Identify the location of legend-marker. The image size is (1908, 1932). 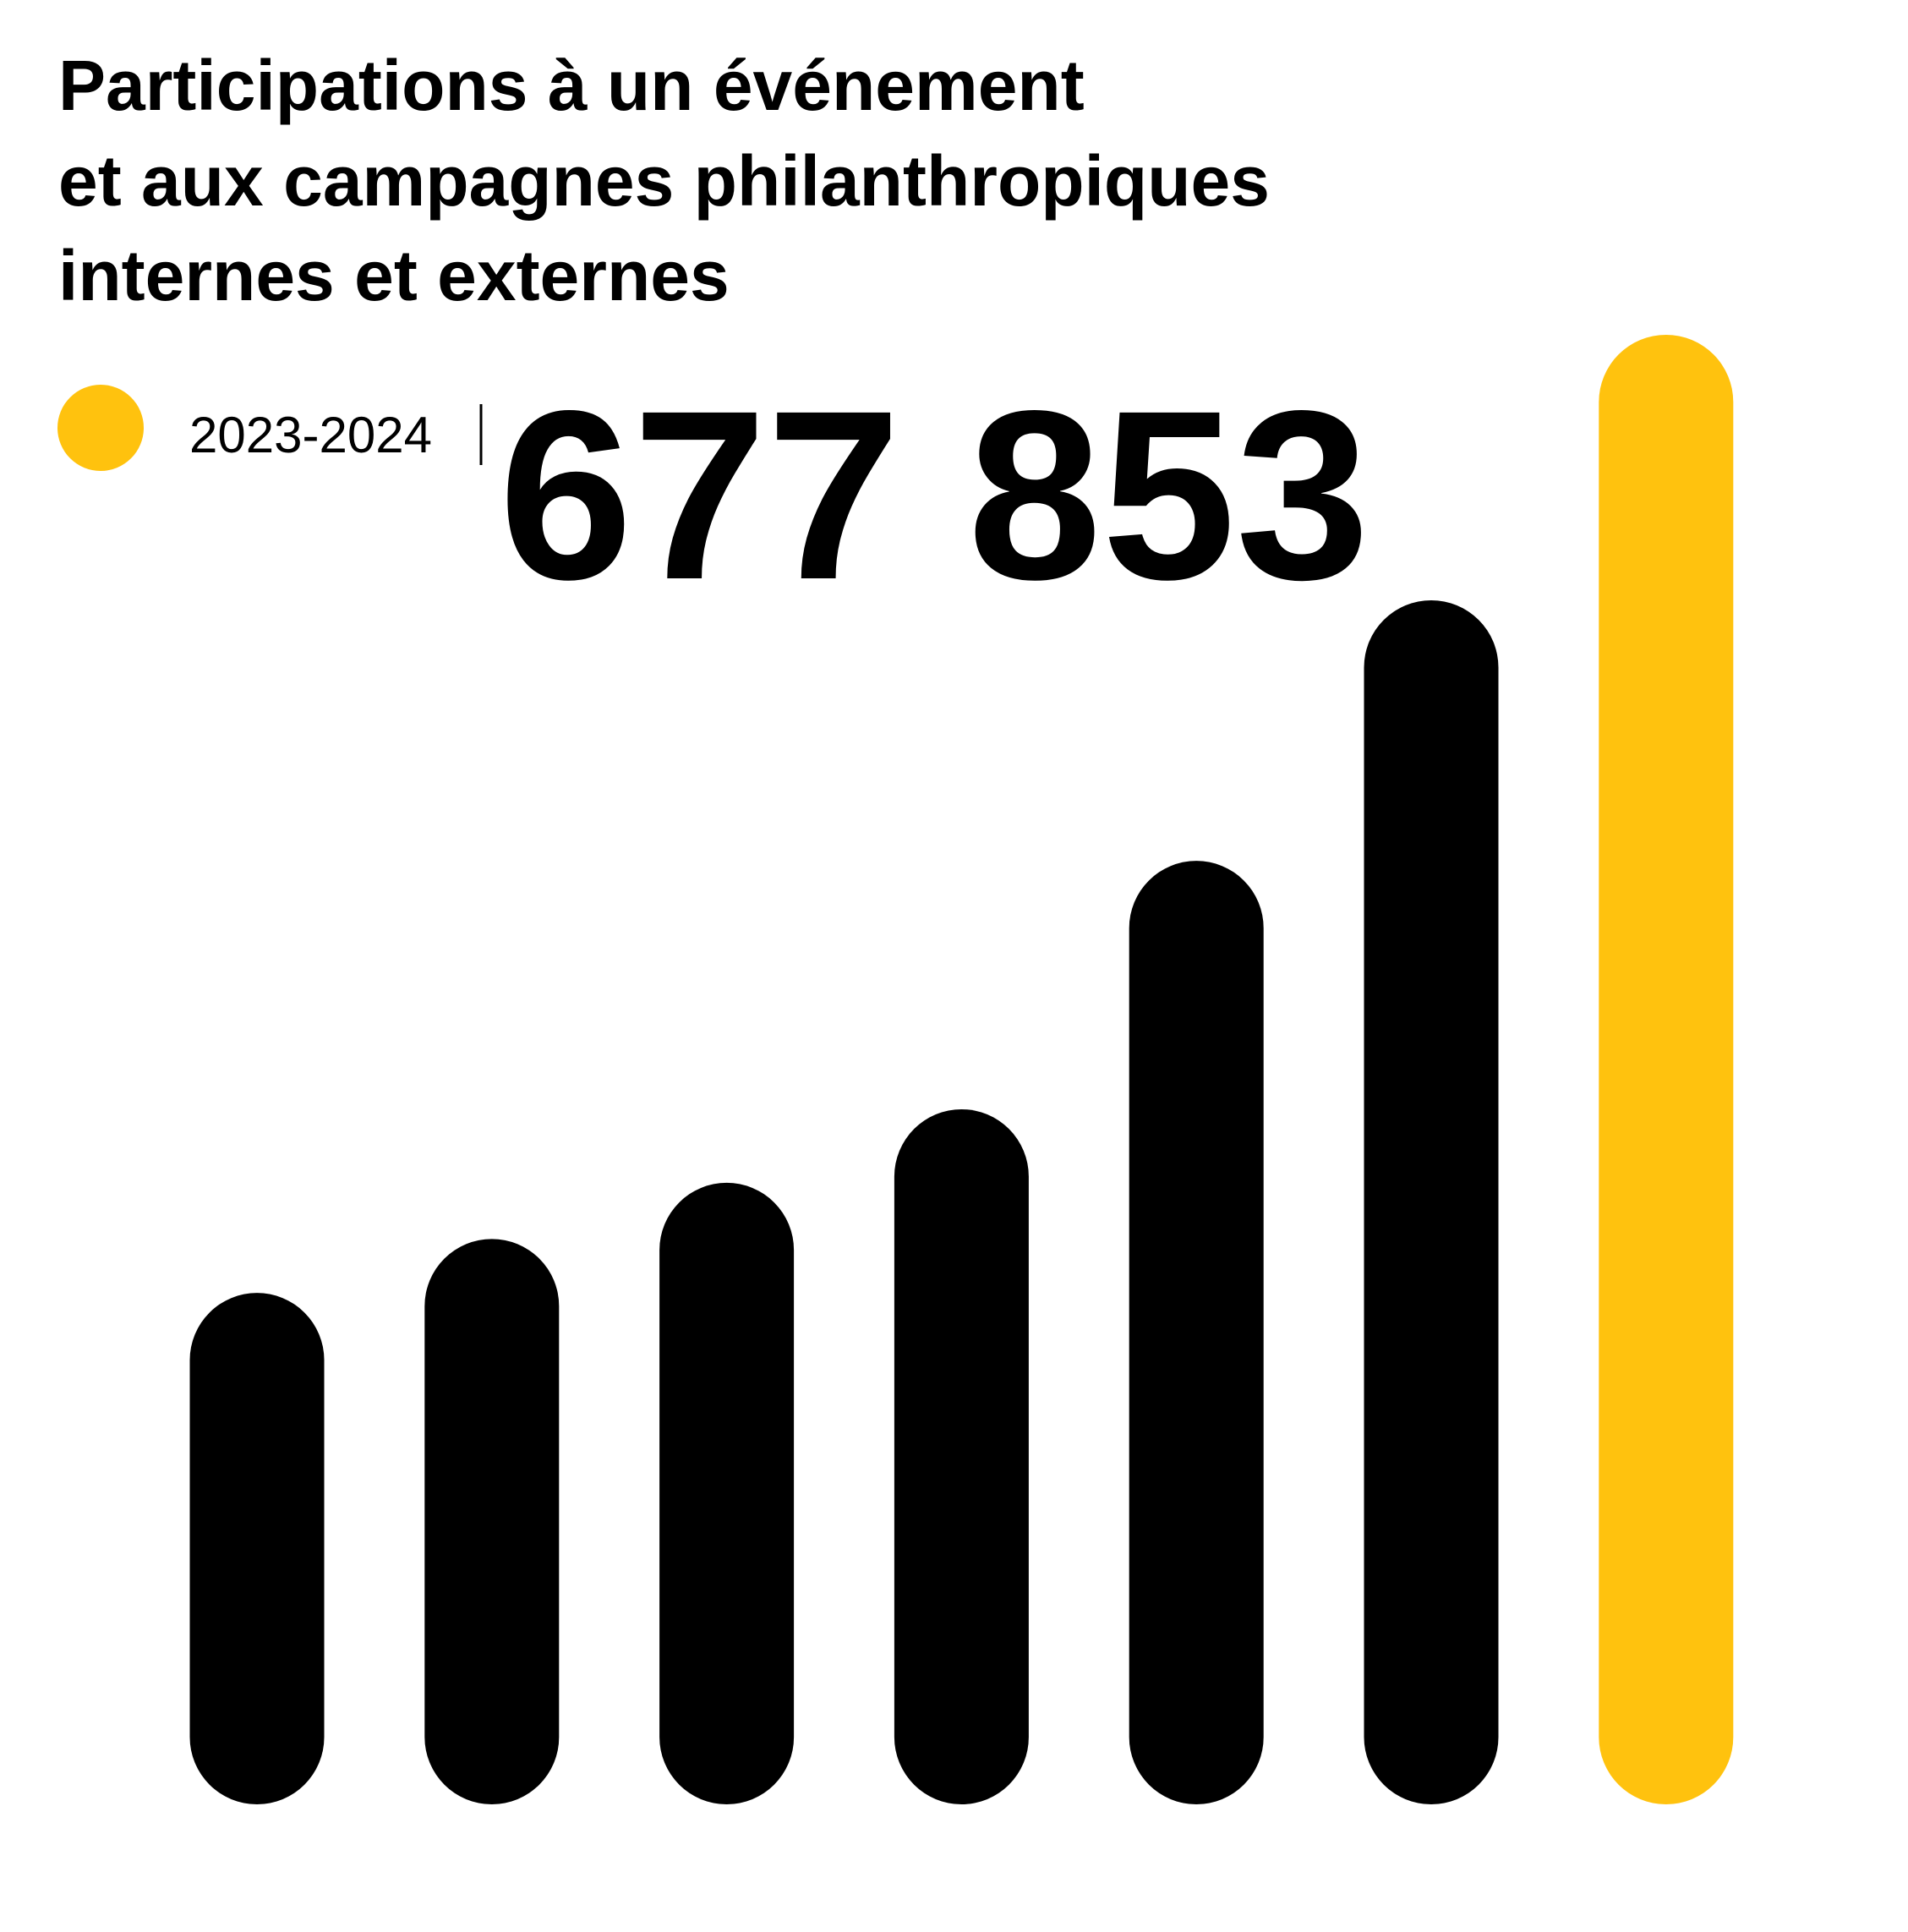
(100, 428).